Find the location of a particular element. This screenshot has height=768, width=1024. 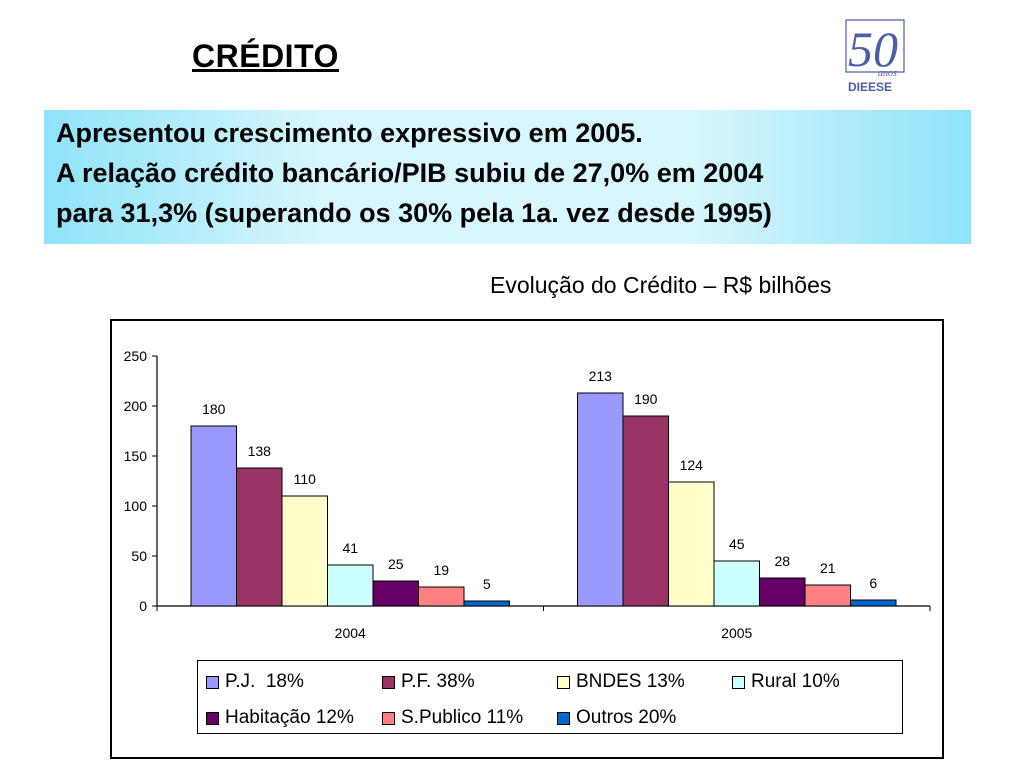

legend-item: Outros 20% is located at coordinates (616, 718).